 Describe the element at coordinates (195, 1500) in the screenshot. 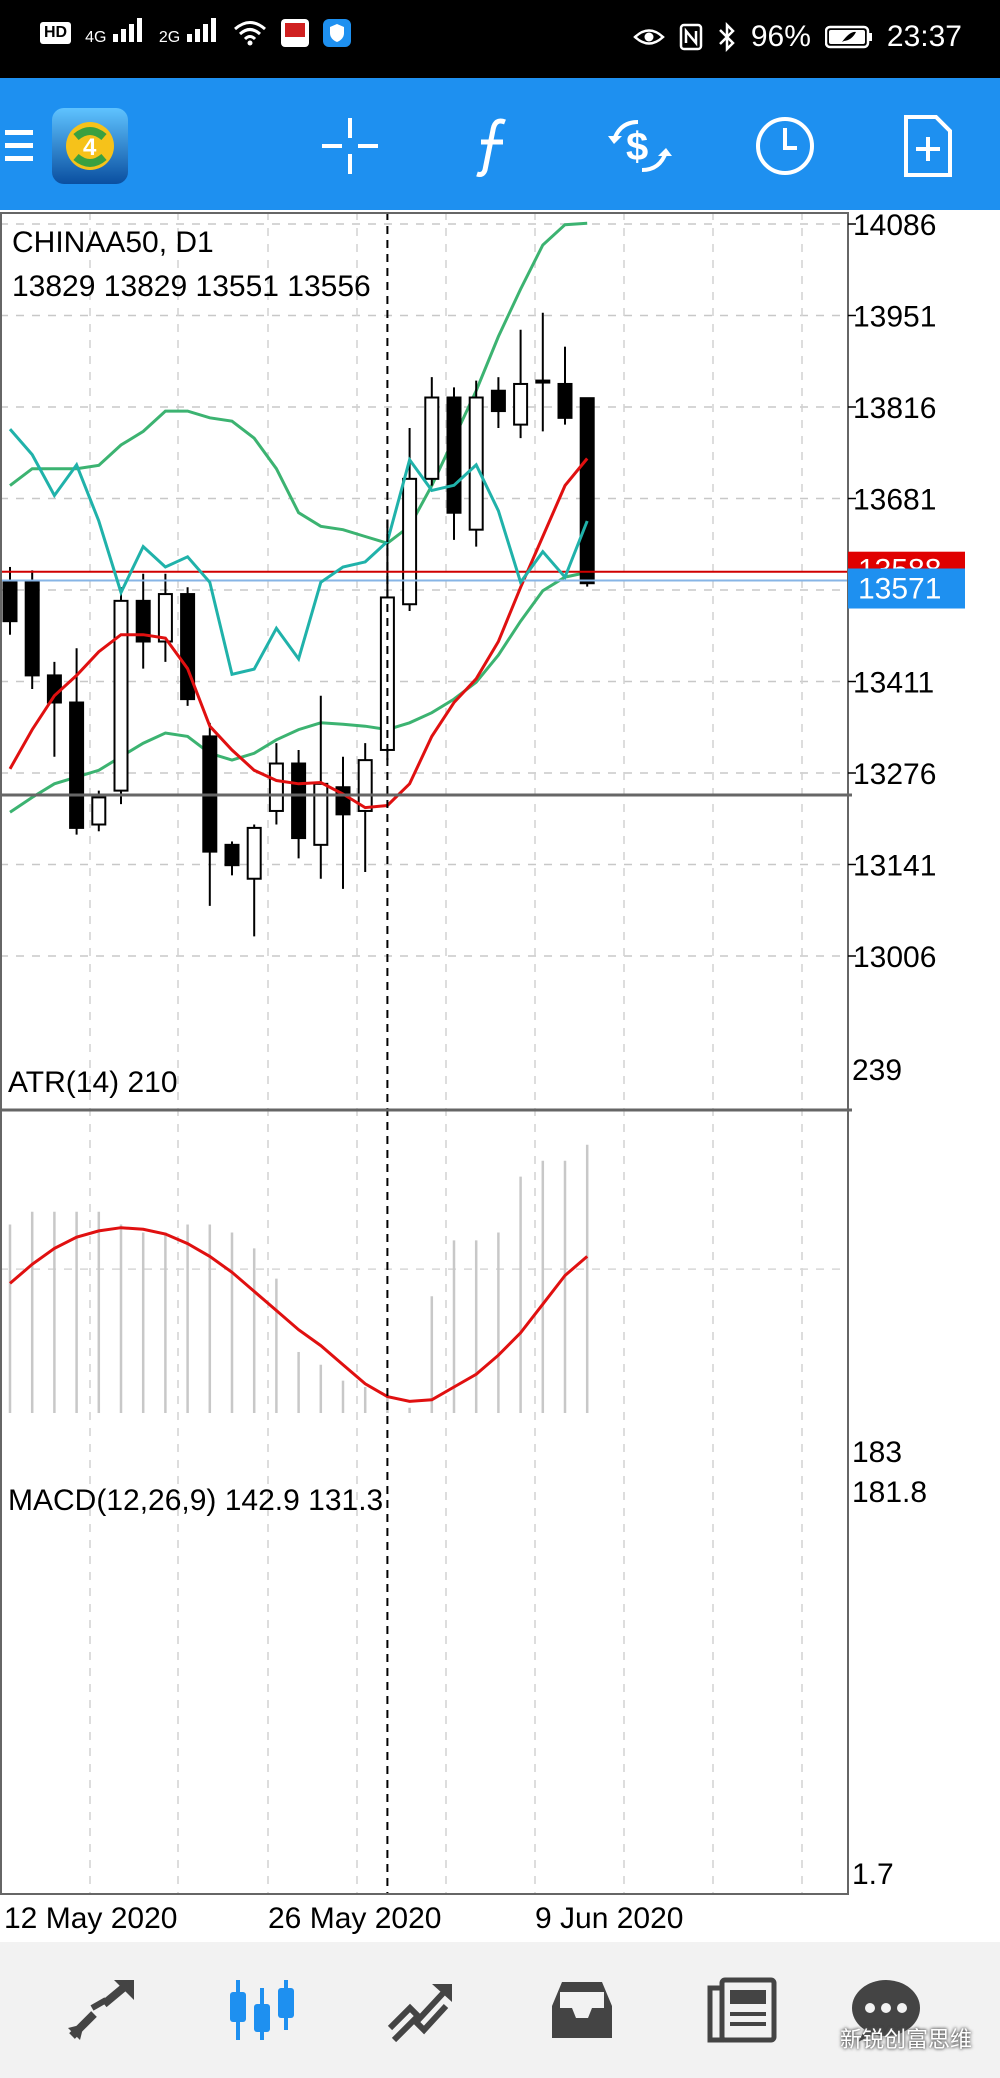

I see `macd-label: MACD(12,26,9) 142.9 131.3` at that location.